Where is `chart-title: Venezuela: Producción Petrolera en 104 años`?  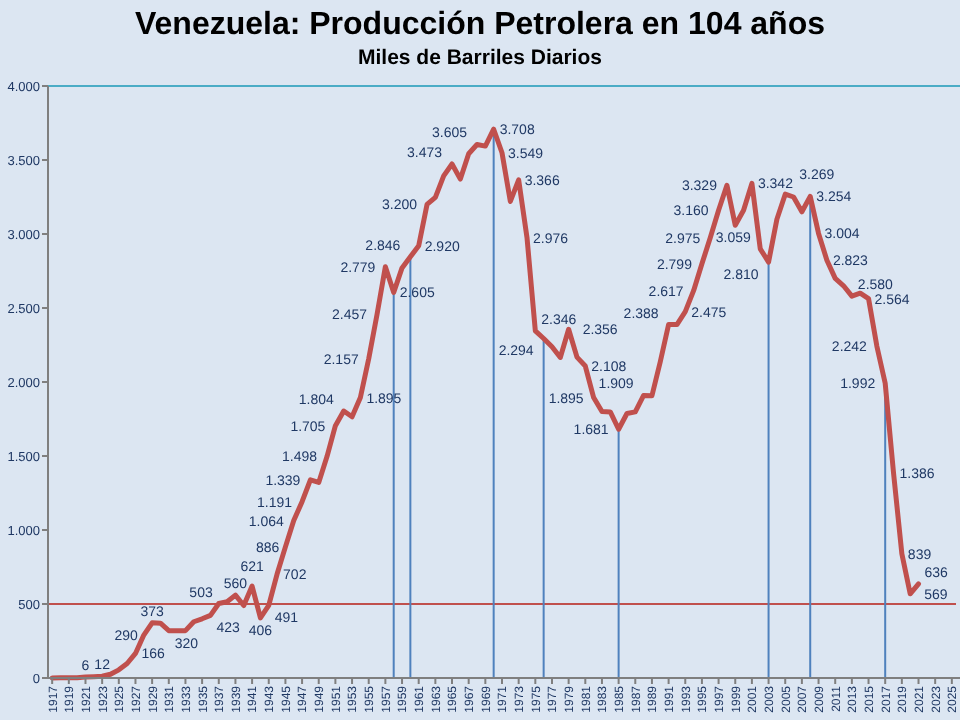 chart-title: Venezuela: Producción Petrolera en 104 años is located at coordinates (480, 25).